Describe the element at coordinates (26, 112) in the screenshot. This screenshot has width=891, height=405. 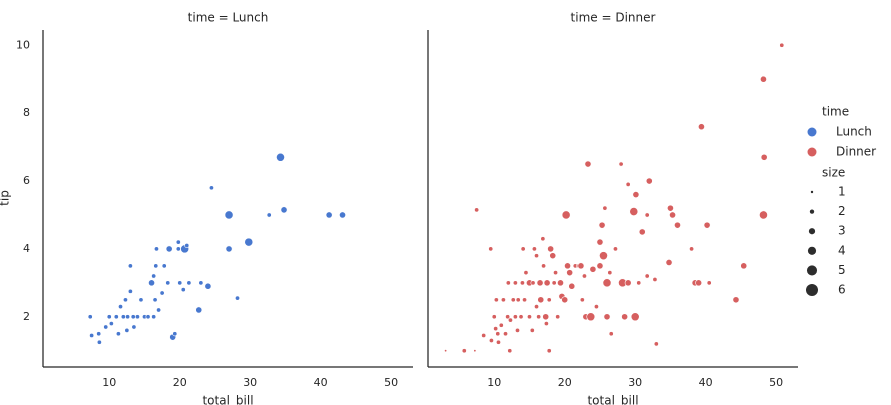
I see `y-tick-label: 8` at that location.